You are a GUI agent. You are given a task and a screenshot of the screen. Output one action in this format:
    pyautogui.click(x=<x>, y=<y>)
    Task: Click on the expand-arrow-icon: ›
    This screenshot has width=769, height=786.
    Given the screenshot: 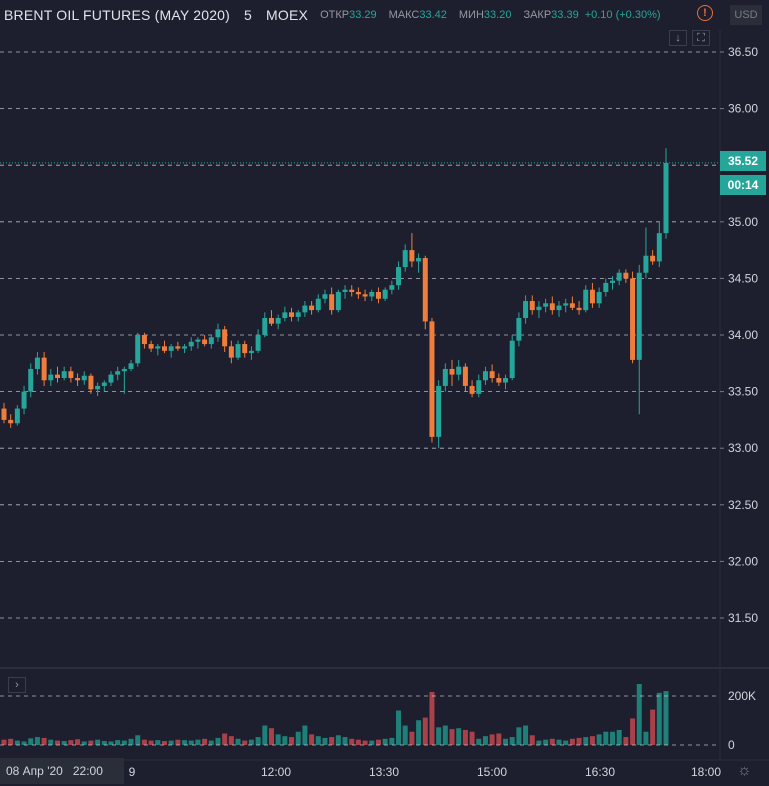 What is the action you would take?
    pyautogui.click(x=17, y=685)
    